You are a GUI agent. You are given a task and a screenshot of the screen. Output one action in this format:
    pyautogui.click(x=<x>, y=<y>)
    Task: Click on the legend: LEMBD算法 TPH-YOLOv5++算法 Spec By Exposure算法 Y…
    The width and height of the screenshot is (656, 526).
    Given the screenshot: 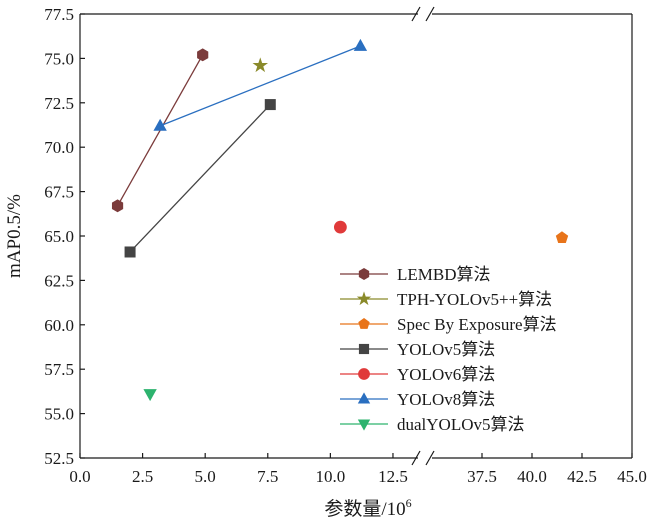 What is the action you would take?
    pyautogui.click(x=448, y=349)
    